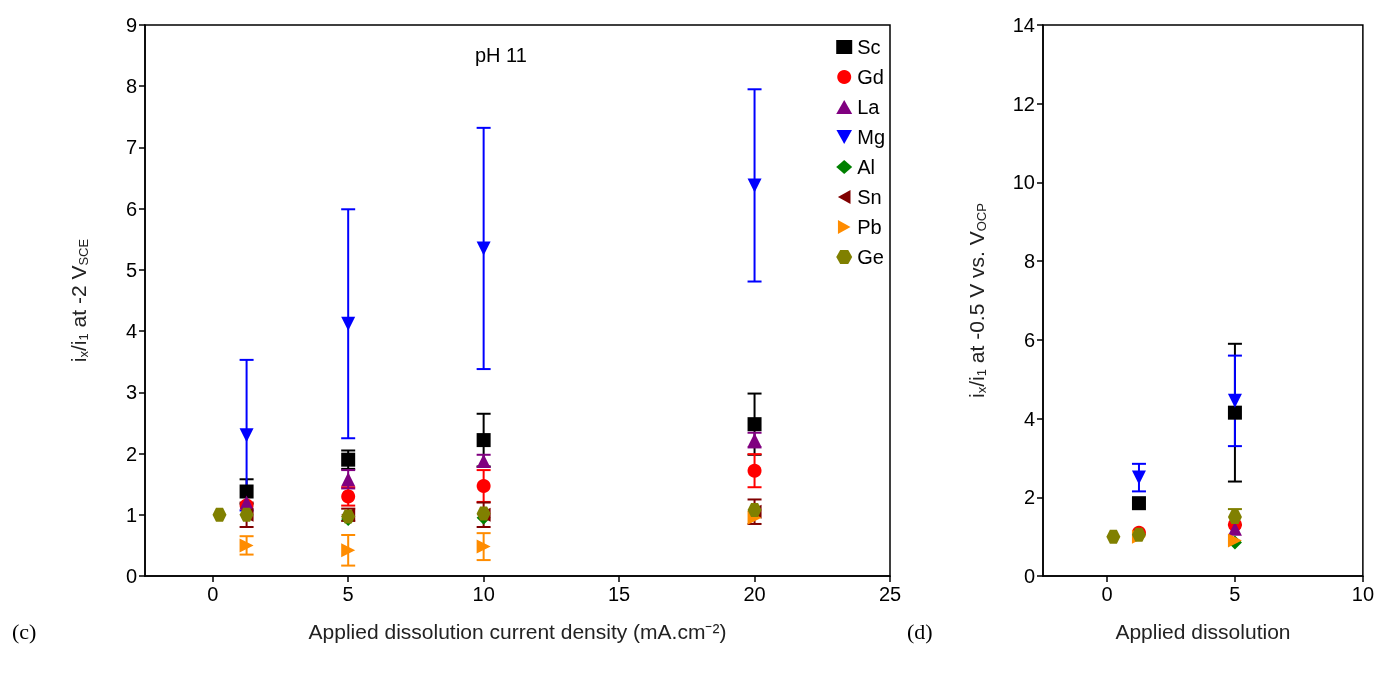  Describe the element at coordinates (24, 631) in the screenshot. I see `text: (c)` at that location.